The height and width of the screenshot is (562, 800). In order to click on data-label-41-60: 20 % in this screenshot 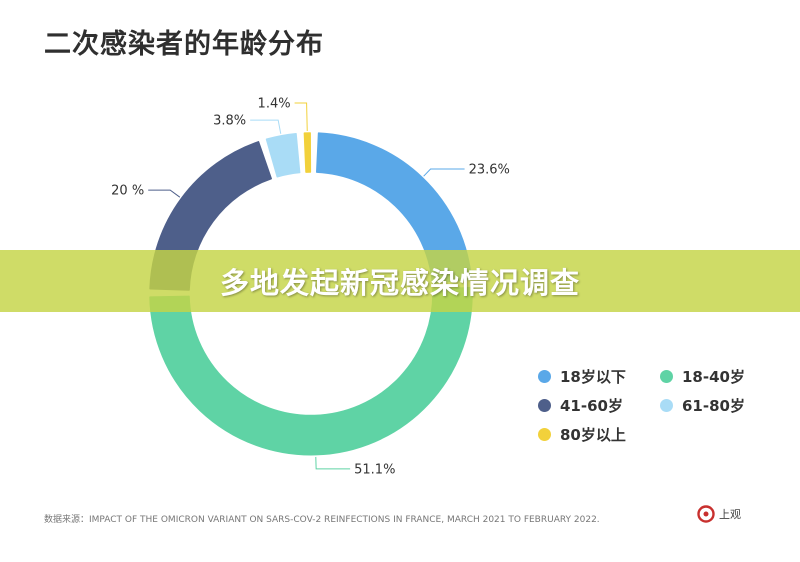, I will do `click(127, 191)`.